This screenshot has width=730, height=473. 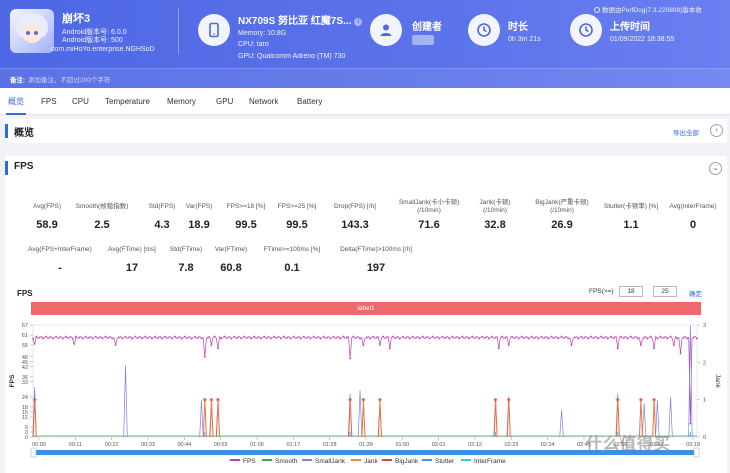 I want to click on row1-label-2: Std(FPS), so click(x=162, y=206).